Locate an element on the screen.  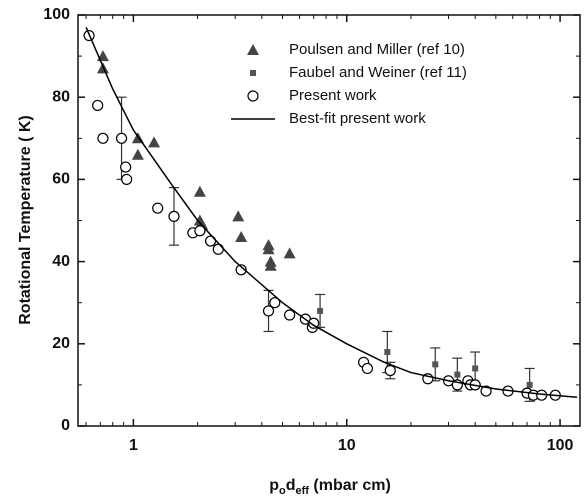
x-label-part: p is located at coordinates (274, 485).